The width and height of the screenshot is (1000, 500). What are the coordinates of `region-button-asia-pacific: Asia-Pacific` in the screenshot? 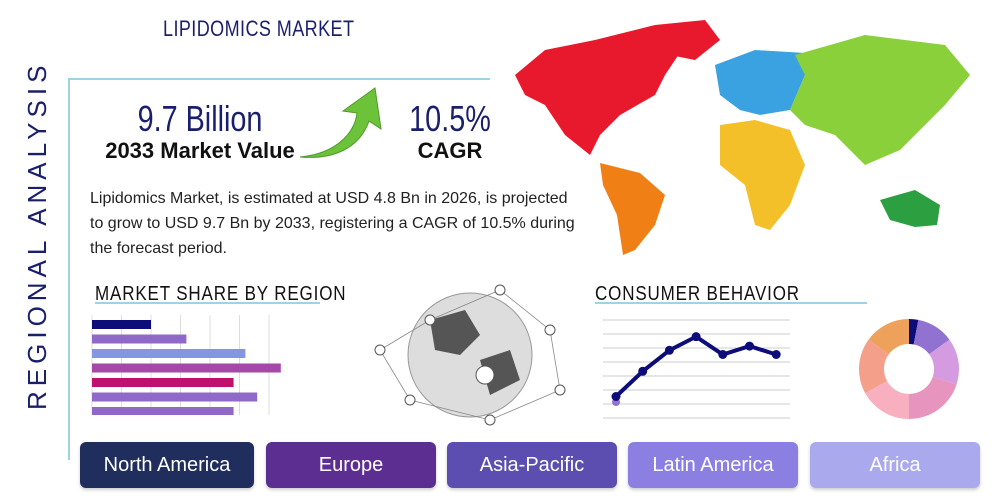 It's located at (532, 465).